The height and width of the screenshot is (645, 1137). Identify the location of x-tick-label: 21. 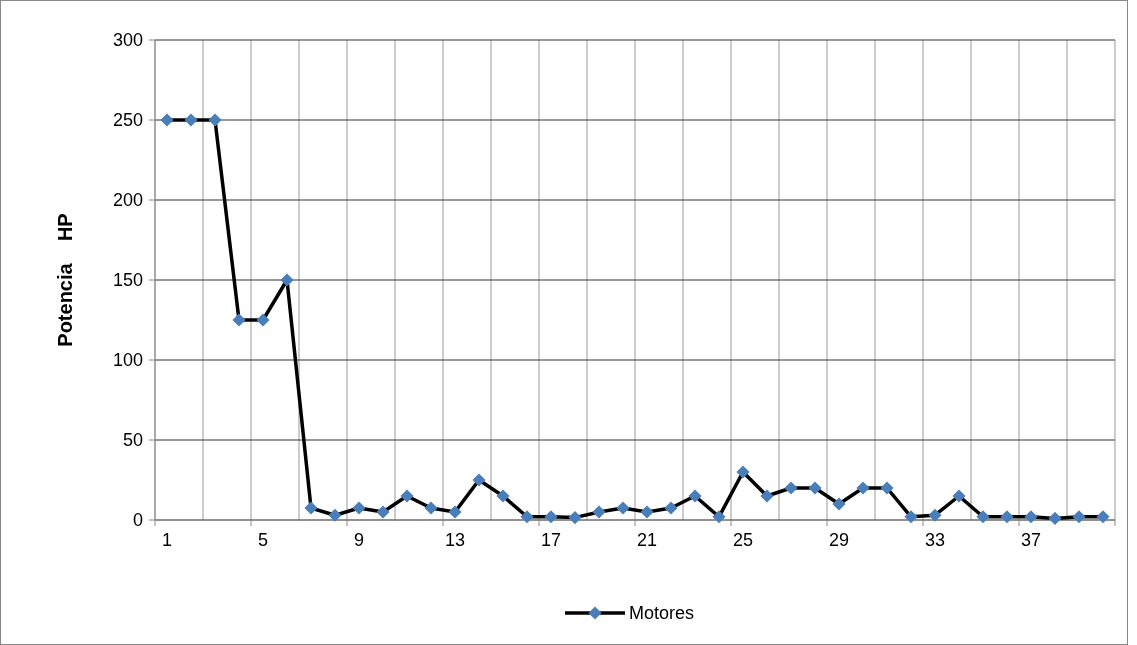
(647, 540).